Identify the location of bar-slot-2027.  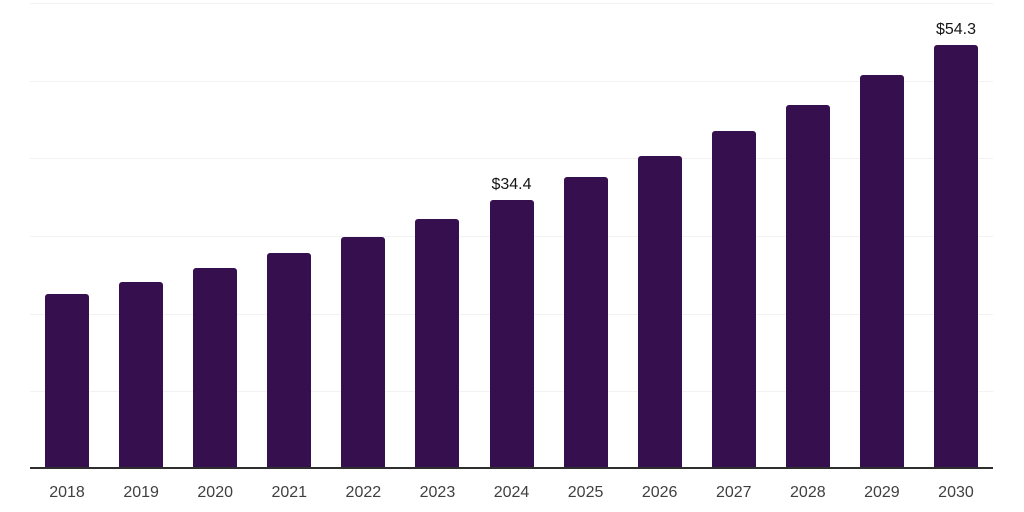
(734, 235).